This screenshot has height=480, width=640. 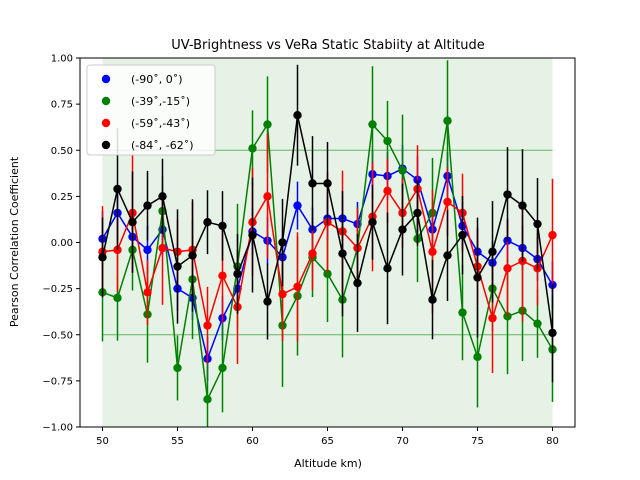 What do you see at coordinates (157, 79) in the screenshot?
I see `legend-label: (-90˚, 0˚)` at bounding box center [157, 79].